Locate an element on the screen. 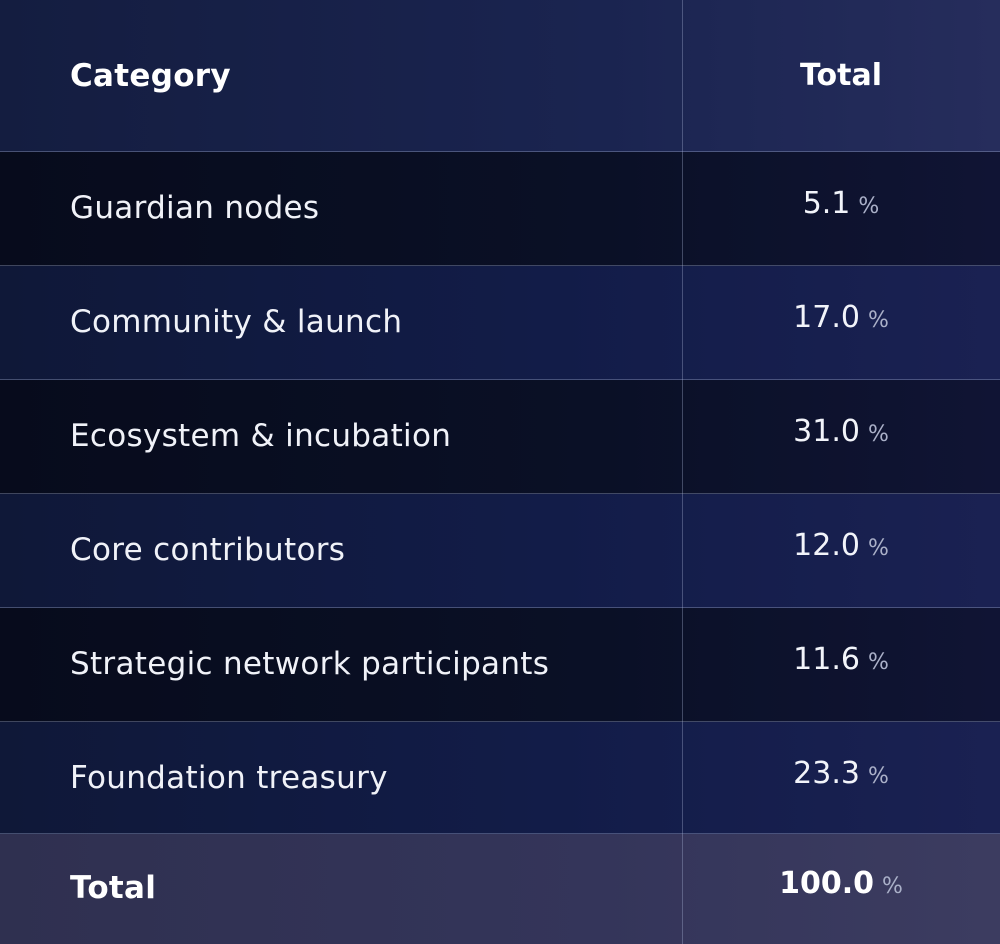 The height and width of the screenshot is (944, 1000). row-category: Core contributors is located at coordinates (208, 550).